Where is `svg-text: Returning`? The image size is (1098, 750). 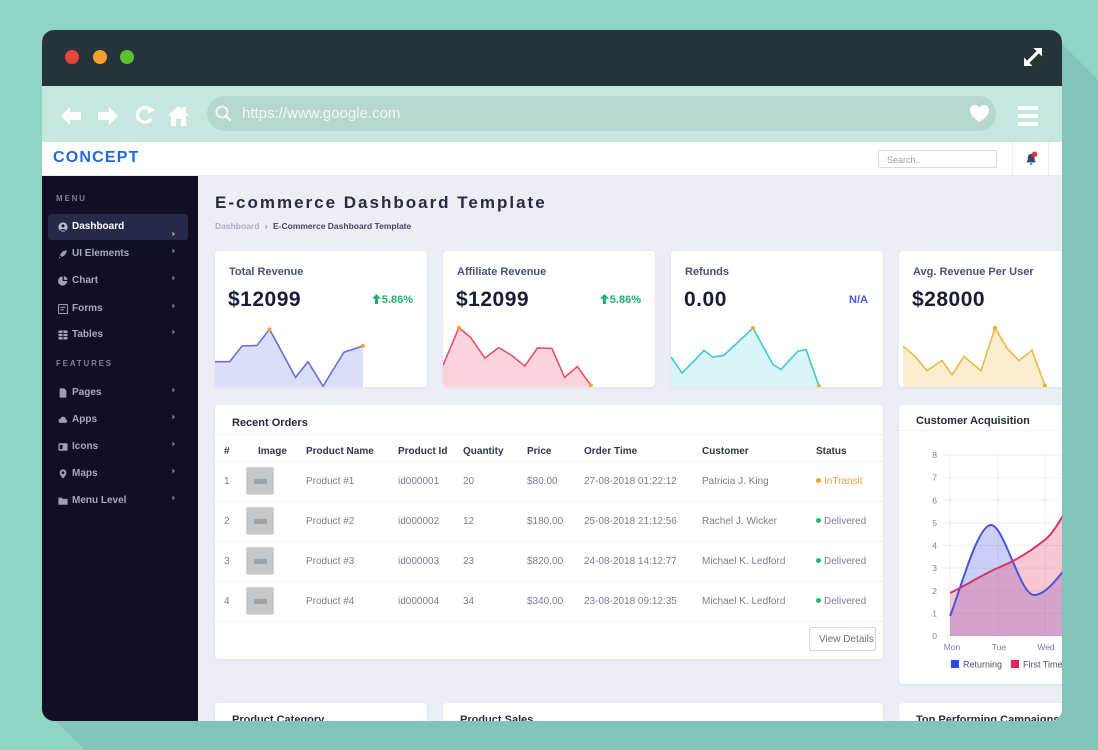 svg-text: Returning is located at coordinates (982, 665).